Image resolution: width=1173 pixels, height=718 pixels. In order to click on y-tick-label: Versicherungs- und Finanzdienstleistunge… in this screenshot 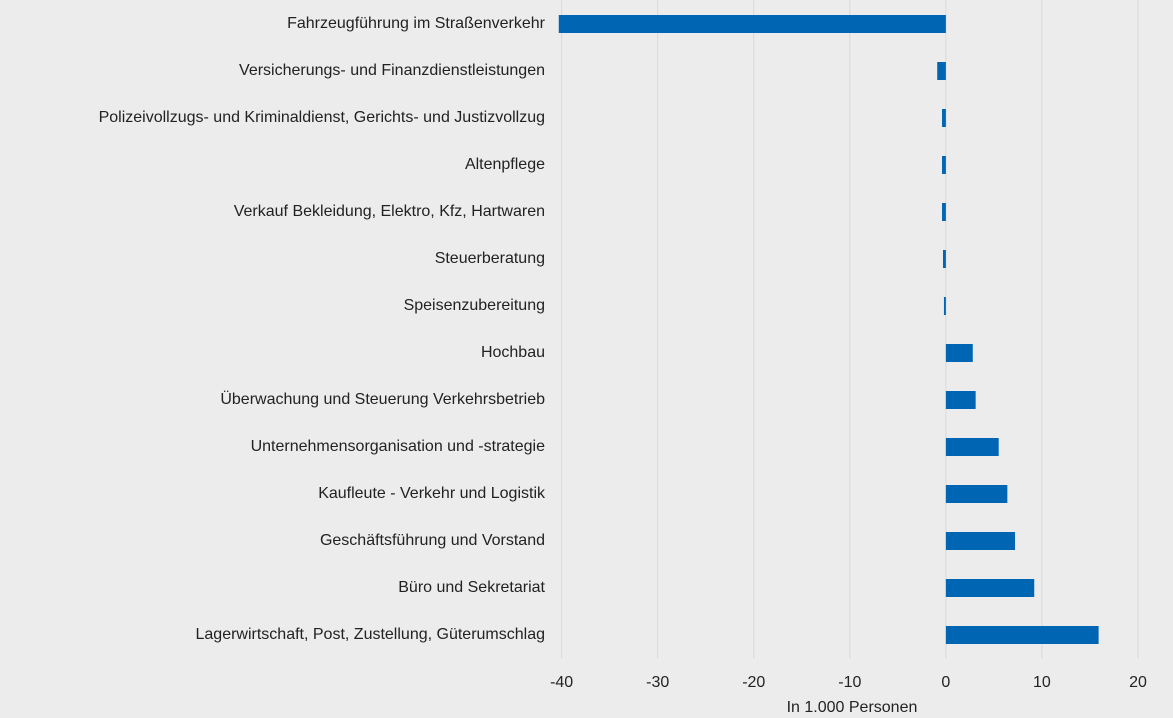, I will do `click(392, 70)`.